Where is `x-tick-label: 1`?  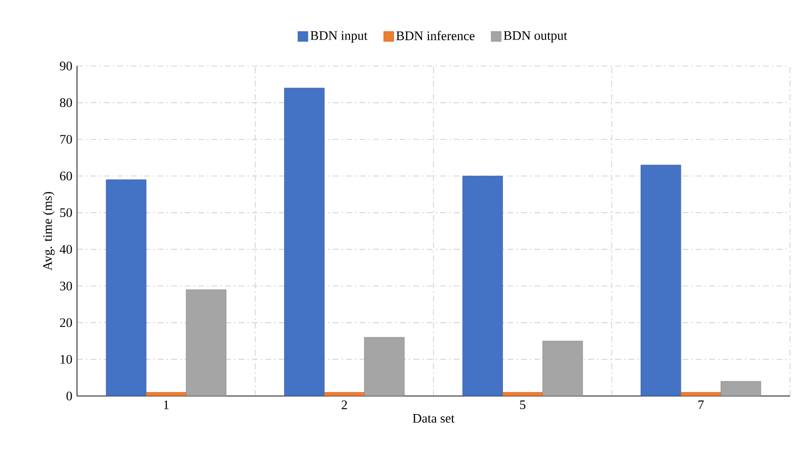 x-tick-label: 1 is located at coordinates (166, 405).